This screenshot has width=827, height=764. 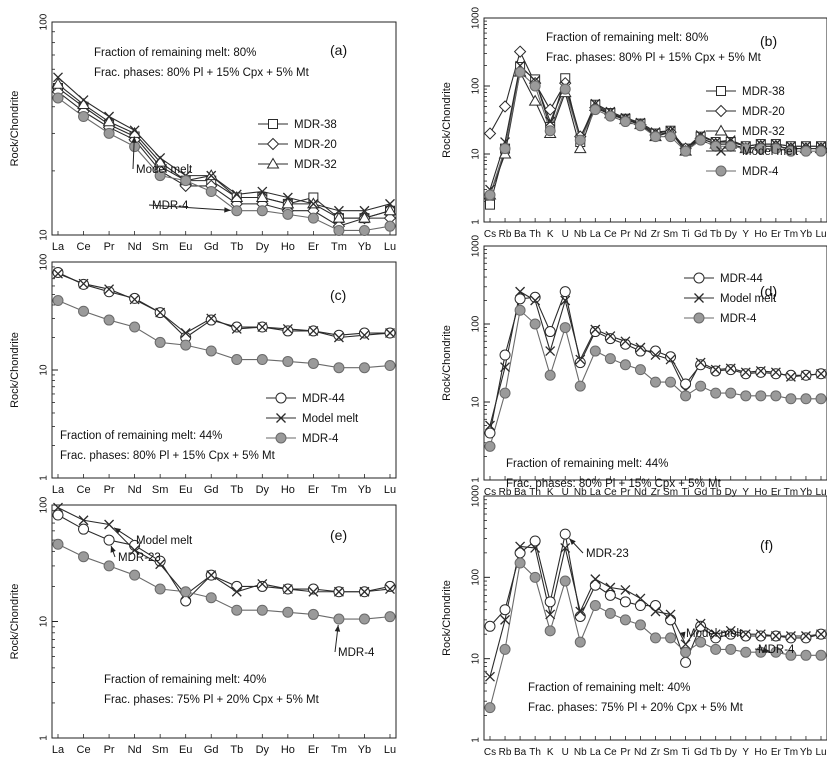 I want to click on x-tick-label: Sm, so click(x=160, y=490).